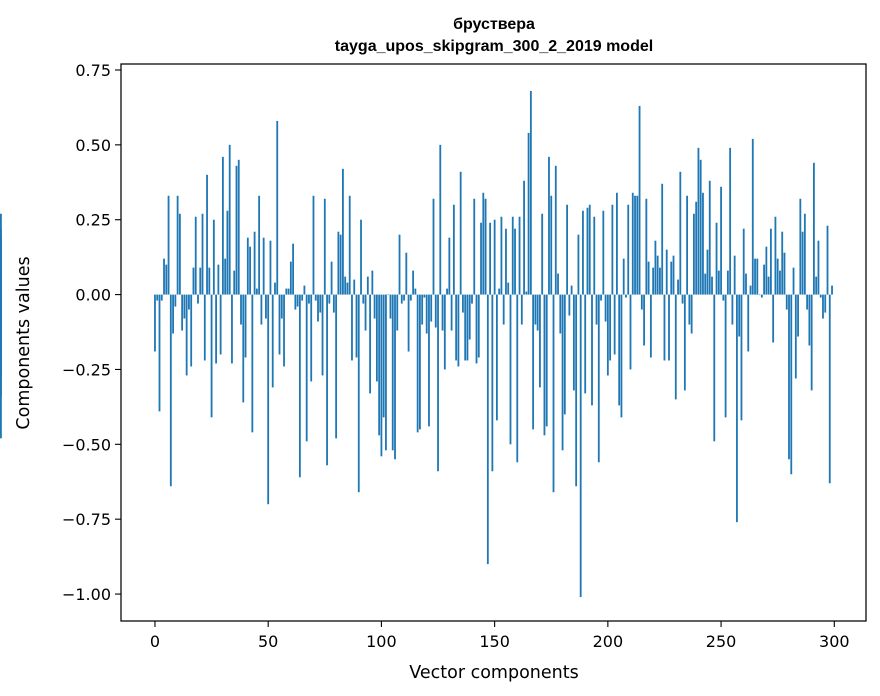 Image resolution: width=880 pixels, height=696 pixels. What do you see at coordinates (86, 369) in the screenshot?
I see `y-tick-label: −0.25` at bounding box center [86, 369].